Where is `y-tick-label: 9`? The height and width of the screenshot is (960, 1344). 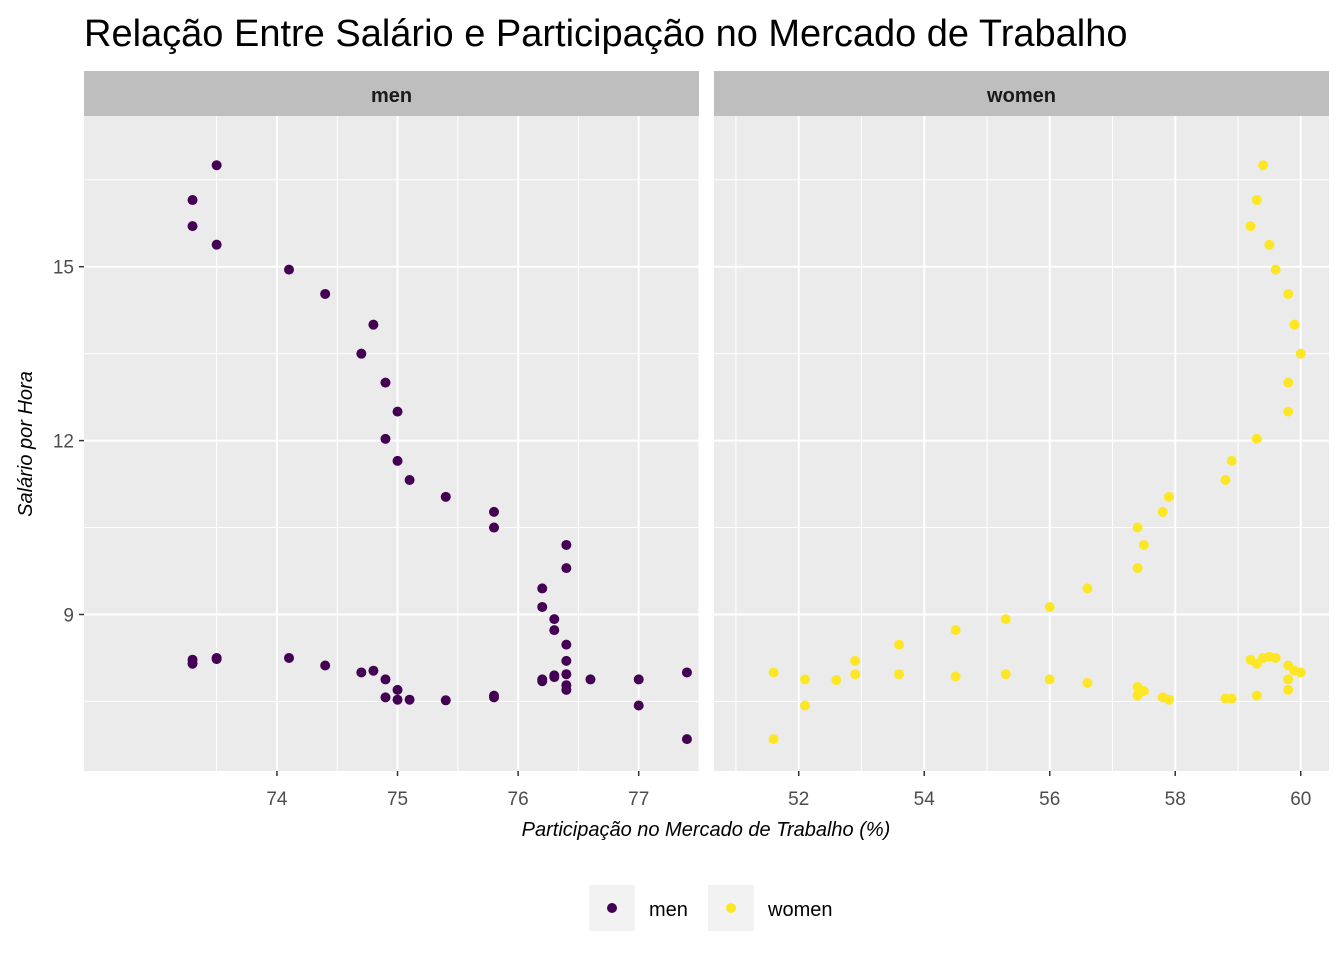 y-tick-label: 9 is located at coordinates (68, 615).